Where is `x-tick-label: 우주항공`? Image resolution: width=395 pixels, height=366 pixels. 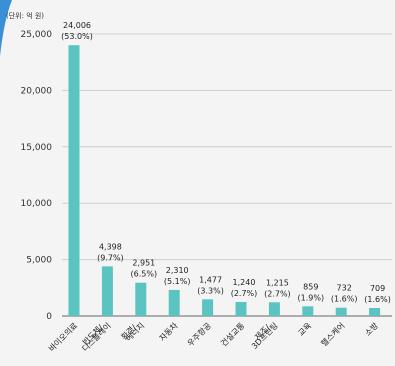
x-tick-label: 우주항공 is located at coordinates (199, 334).